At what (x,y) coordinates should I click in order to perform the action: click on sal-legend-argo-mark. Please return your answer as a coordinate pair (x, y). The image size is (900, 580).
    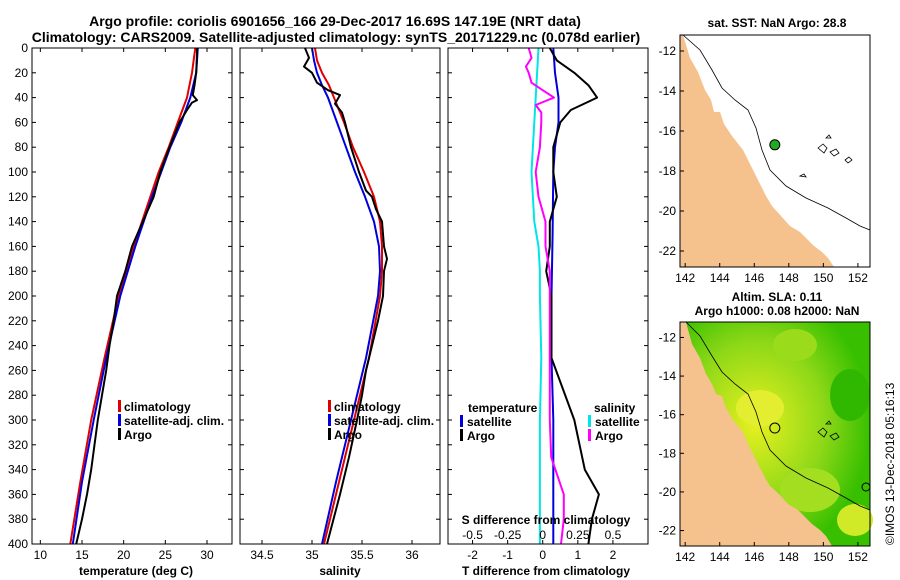
    Looking at the image, I should click on (329, 434).